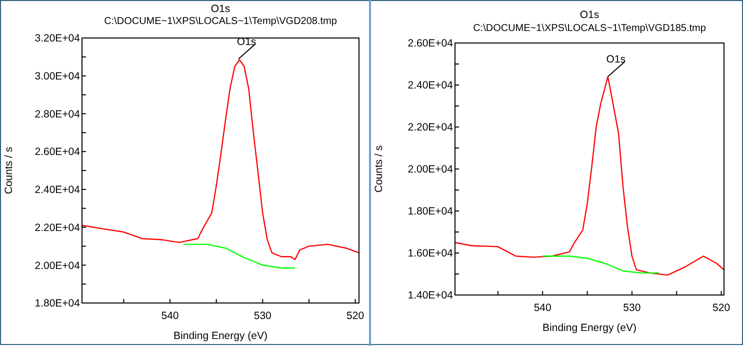  Describe the element at coordinates (431, 254) in the screenshot. I see `y-tick-label: 1.60E+04` at that location.